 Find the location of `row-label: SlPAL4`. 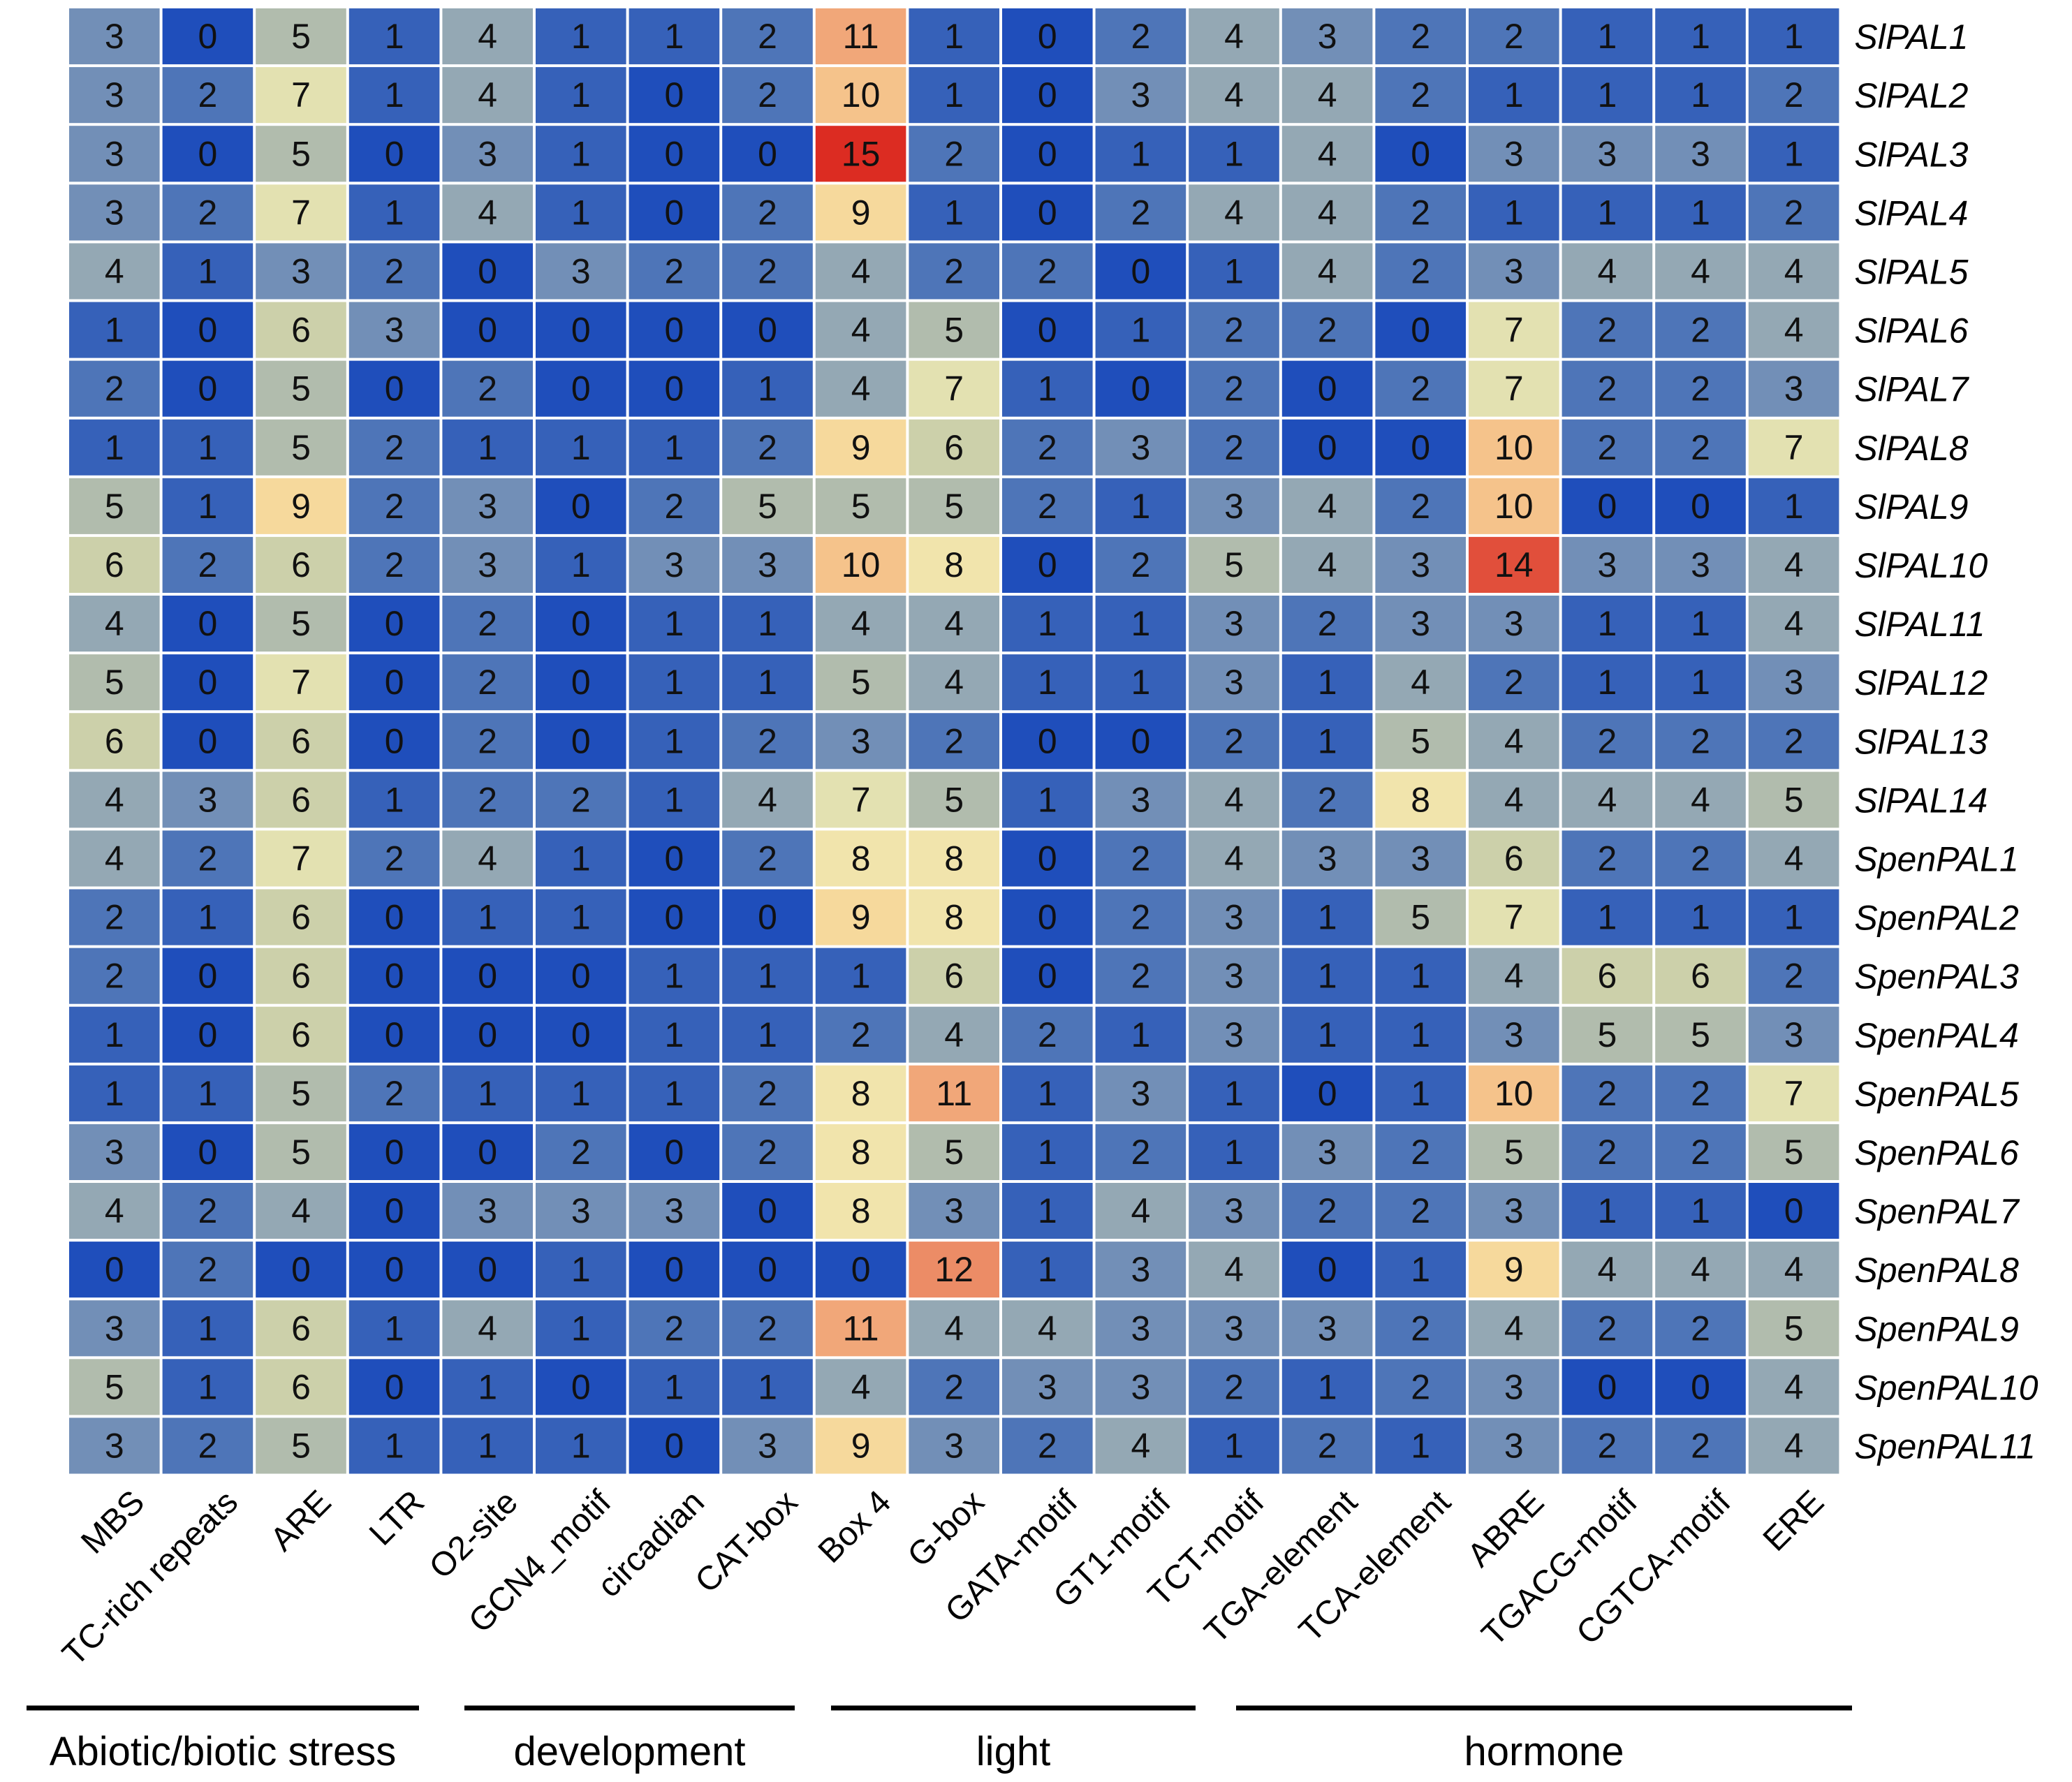

row-label: SlPAL4 is located at coordinates (1911, 213).